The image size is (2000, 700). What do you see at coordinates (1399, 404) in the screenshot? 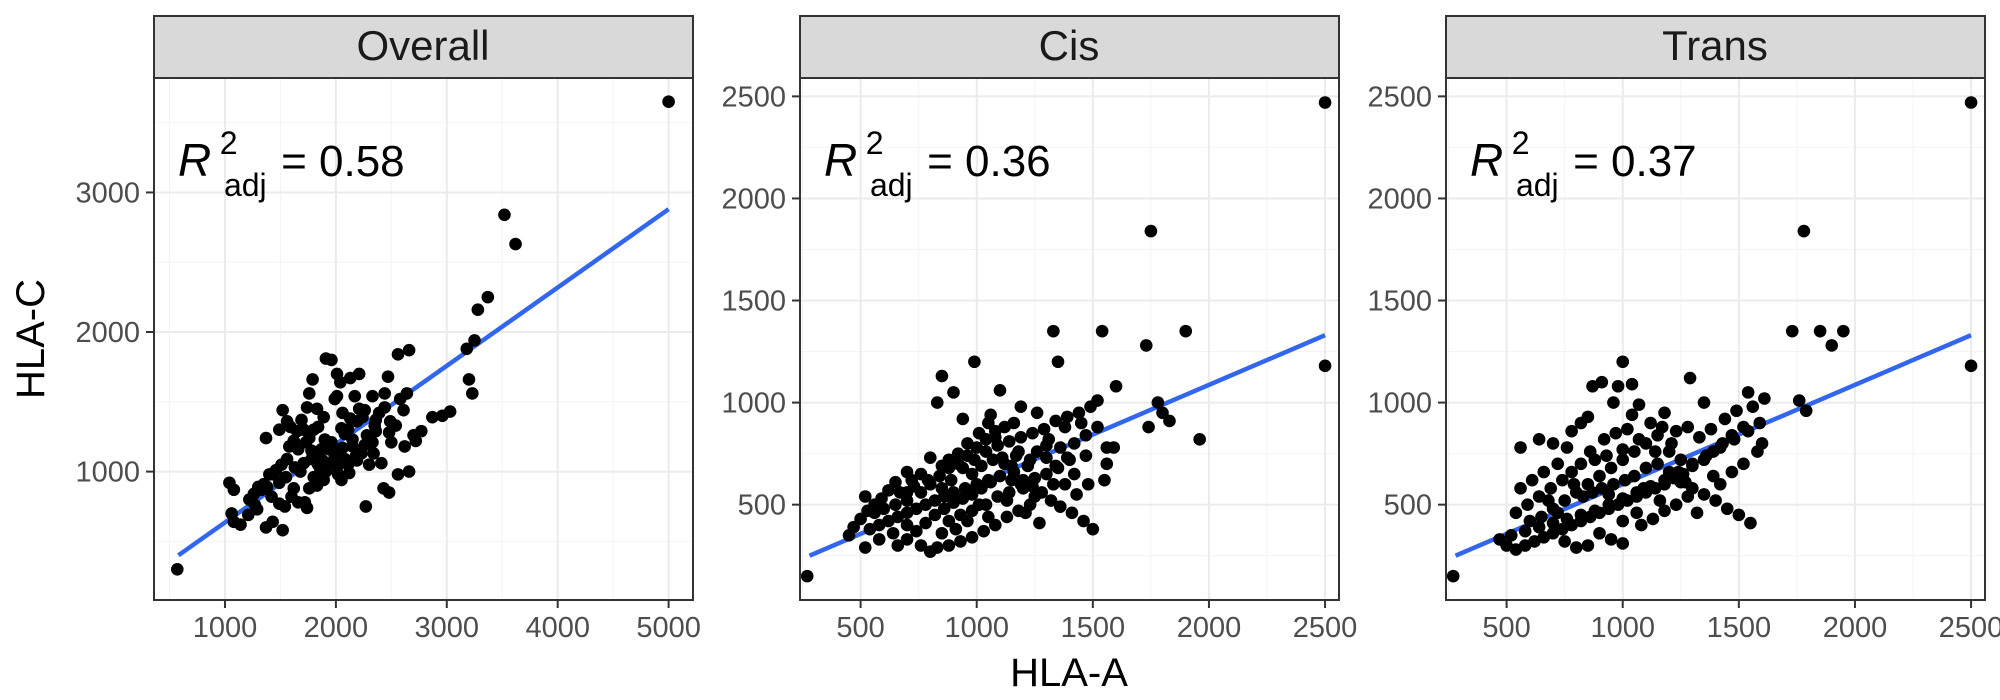
I see `y-tick-label: 1000` at bounding box center [1399, 404].